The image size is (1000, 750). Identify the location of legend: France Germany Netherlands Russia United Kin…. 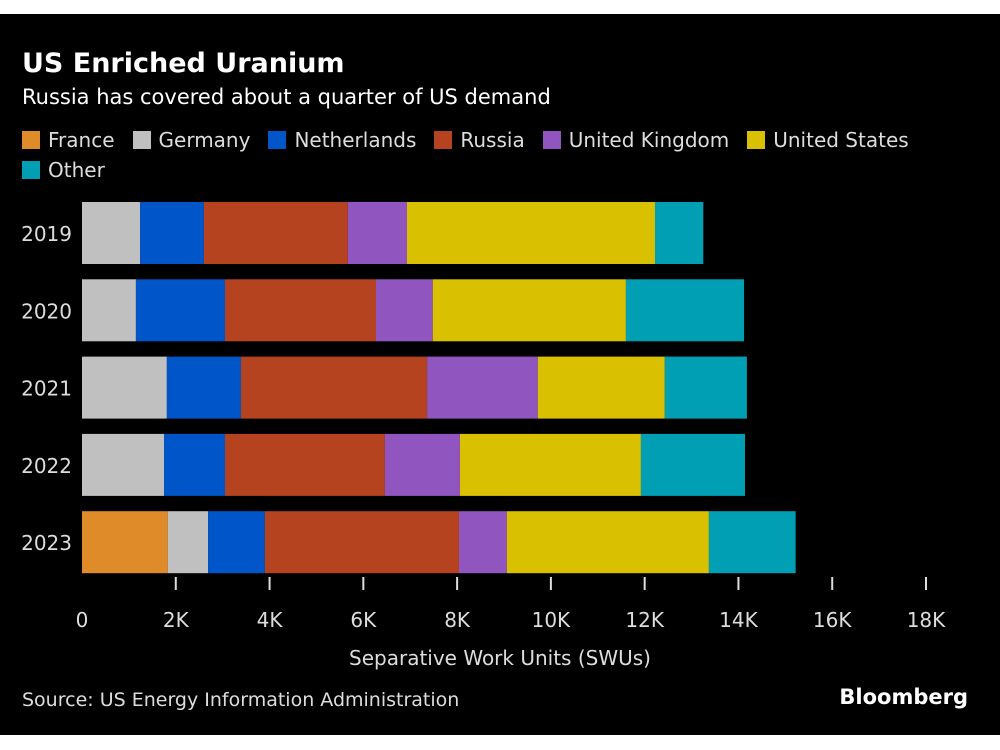
(502, 155).